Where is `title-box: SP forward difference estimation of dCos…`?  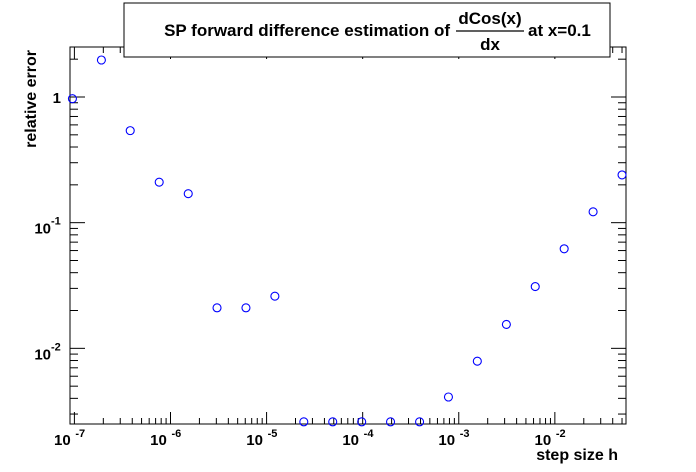
title-box: SP forward difference estimation of dCos… is located at coordinates (367, 30).